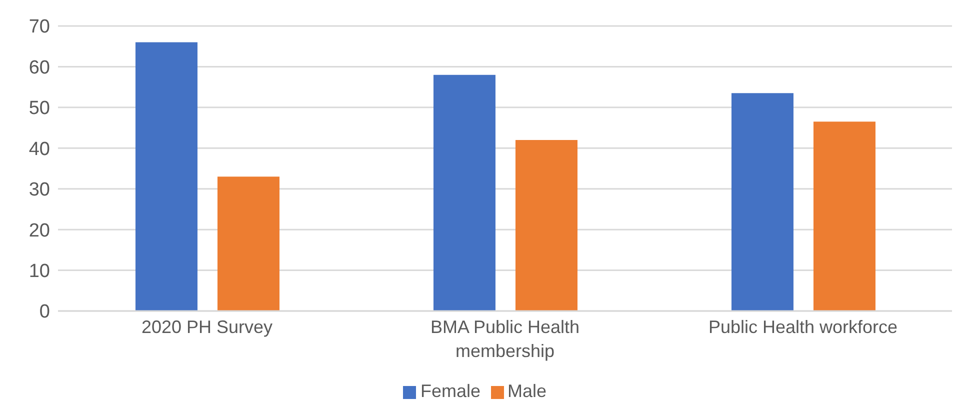 Image resolution: width=960 pixels, height=410 pixels. Describe the element at coordinates (44, 312) in the screenshot. I see `y-tick-label: 0` at that location.